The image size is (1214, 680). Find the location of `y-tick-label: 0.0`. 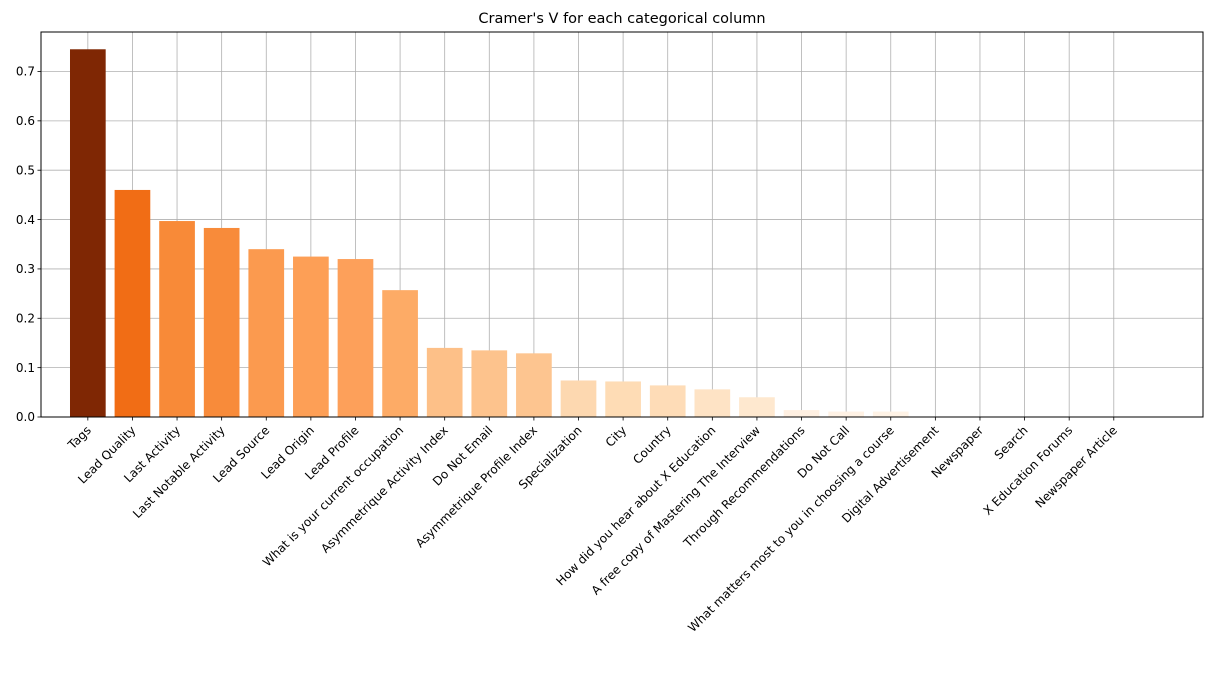

y-tick-label: 0.0 is located at coordinates (25, 417).